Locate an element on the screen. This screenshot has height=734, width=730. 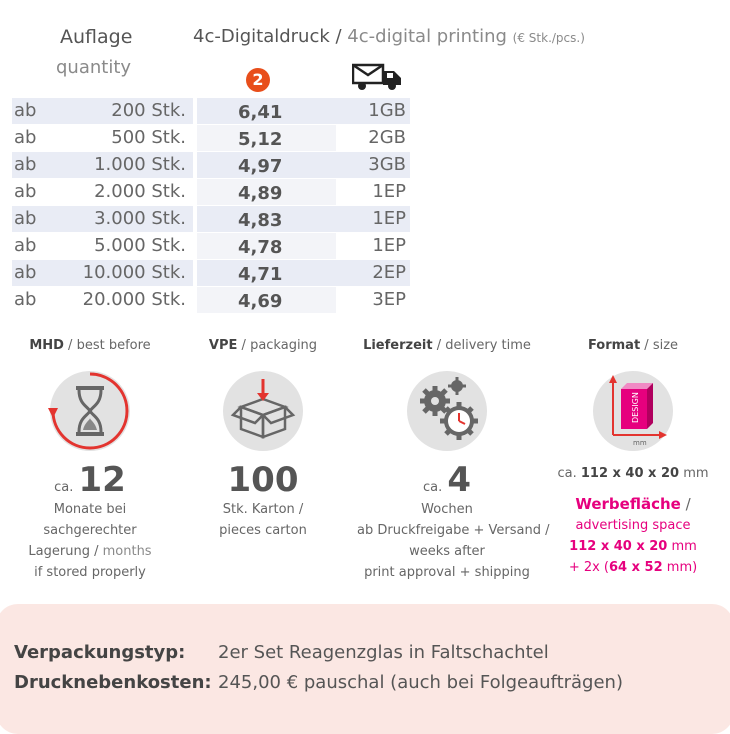
best-before-value: ca. 12 is located at coordinates (90, 480).